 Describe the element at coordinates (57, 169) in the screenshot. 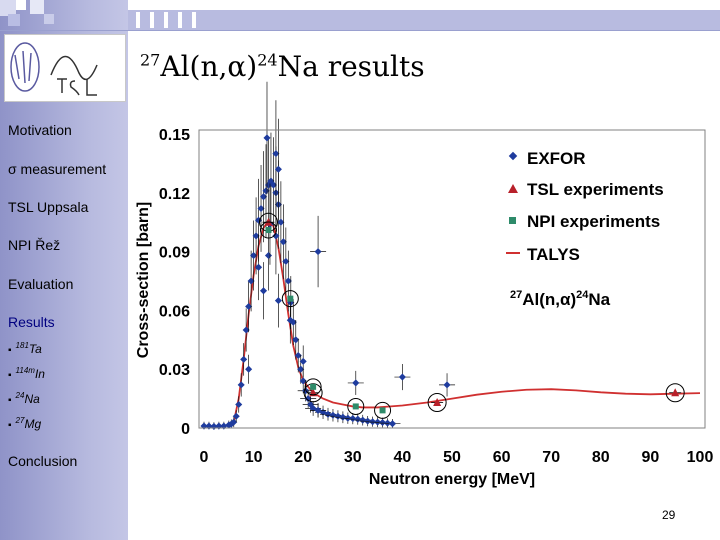

I see `sidebar-item-measurement: σ measurement` at that location.